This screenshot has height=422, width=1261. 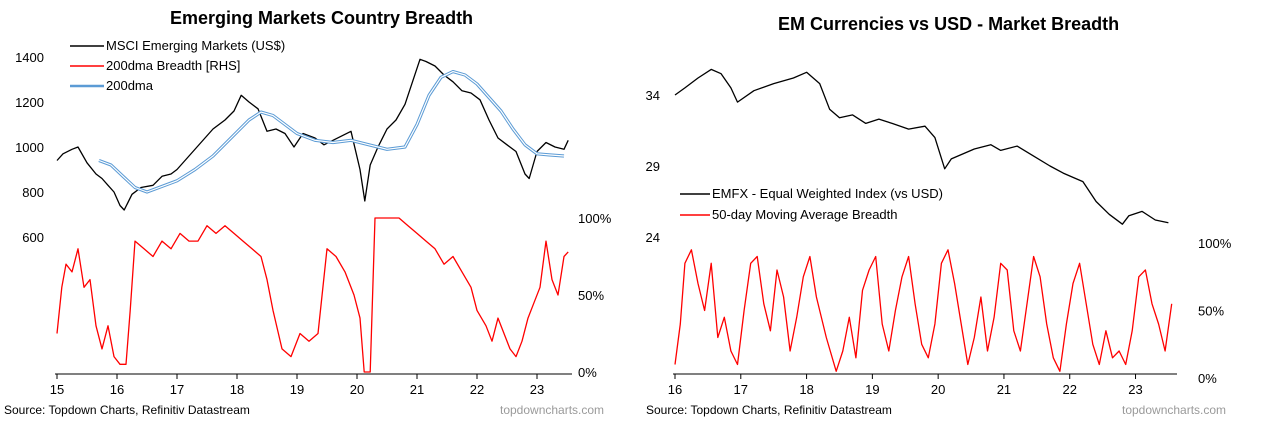 I want to click on x-tick-label: 15, so click(x=57, y=389).